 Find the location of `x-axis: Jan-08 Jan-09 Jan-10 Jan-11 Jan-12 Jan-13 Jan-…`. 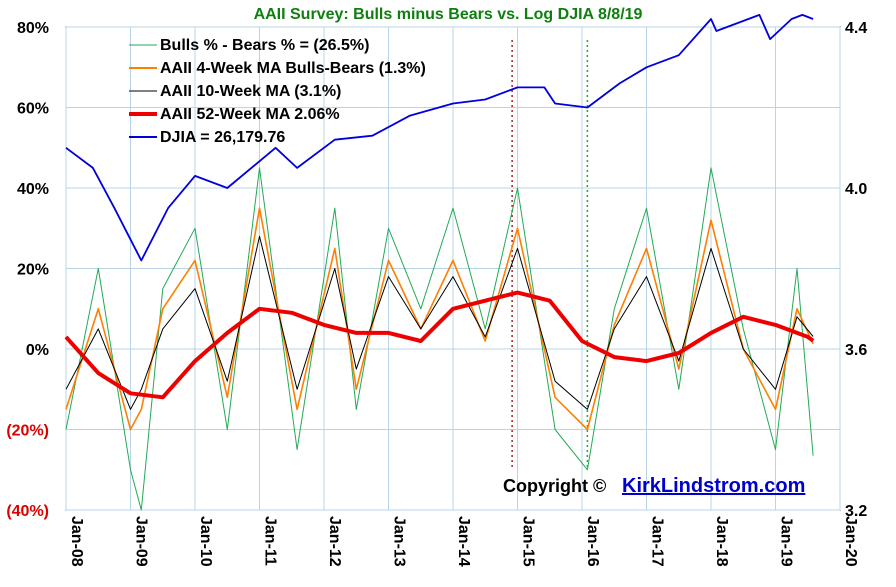

x-axis: Jan-08 Jan-09 Jan-10 Jan-11 Jan-12 Jan-13 Jan-… is located at coordinates (463, 541).